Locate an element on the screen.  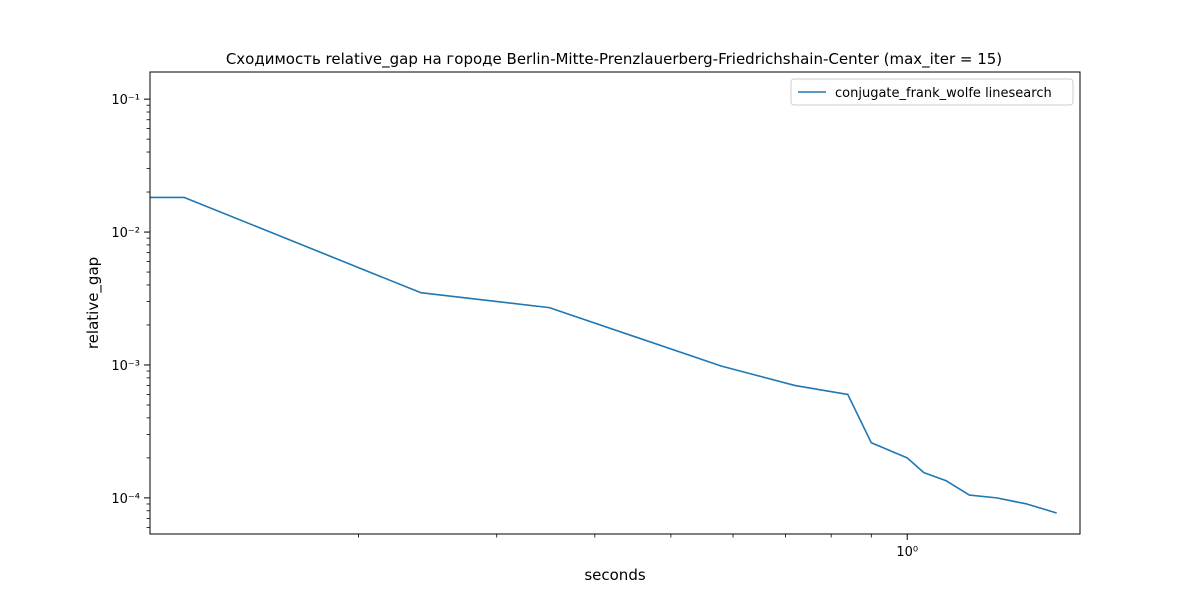
legend-label-0: conjugate_frank_wolfe linesearch is located at coordinates (943, 93).